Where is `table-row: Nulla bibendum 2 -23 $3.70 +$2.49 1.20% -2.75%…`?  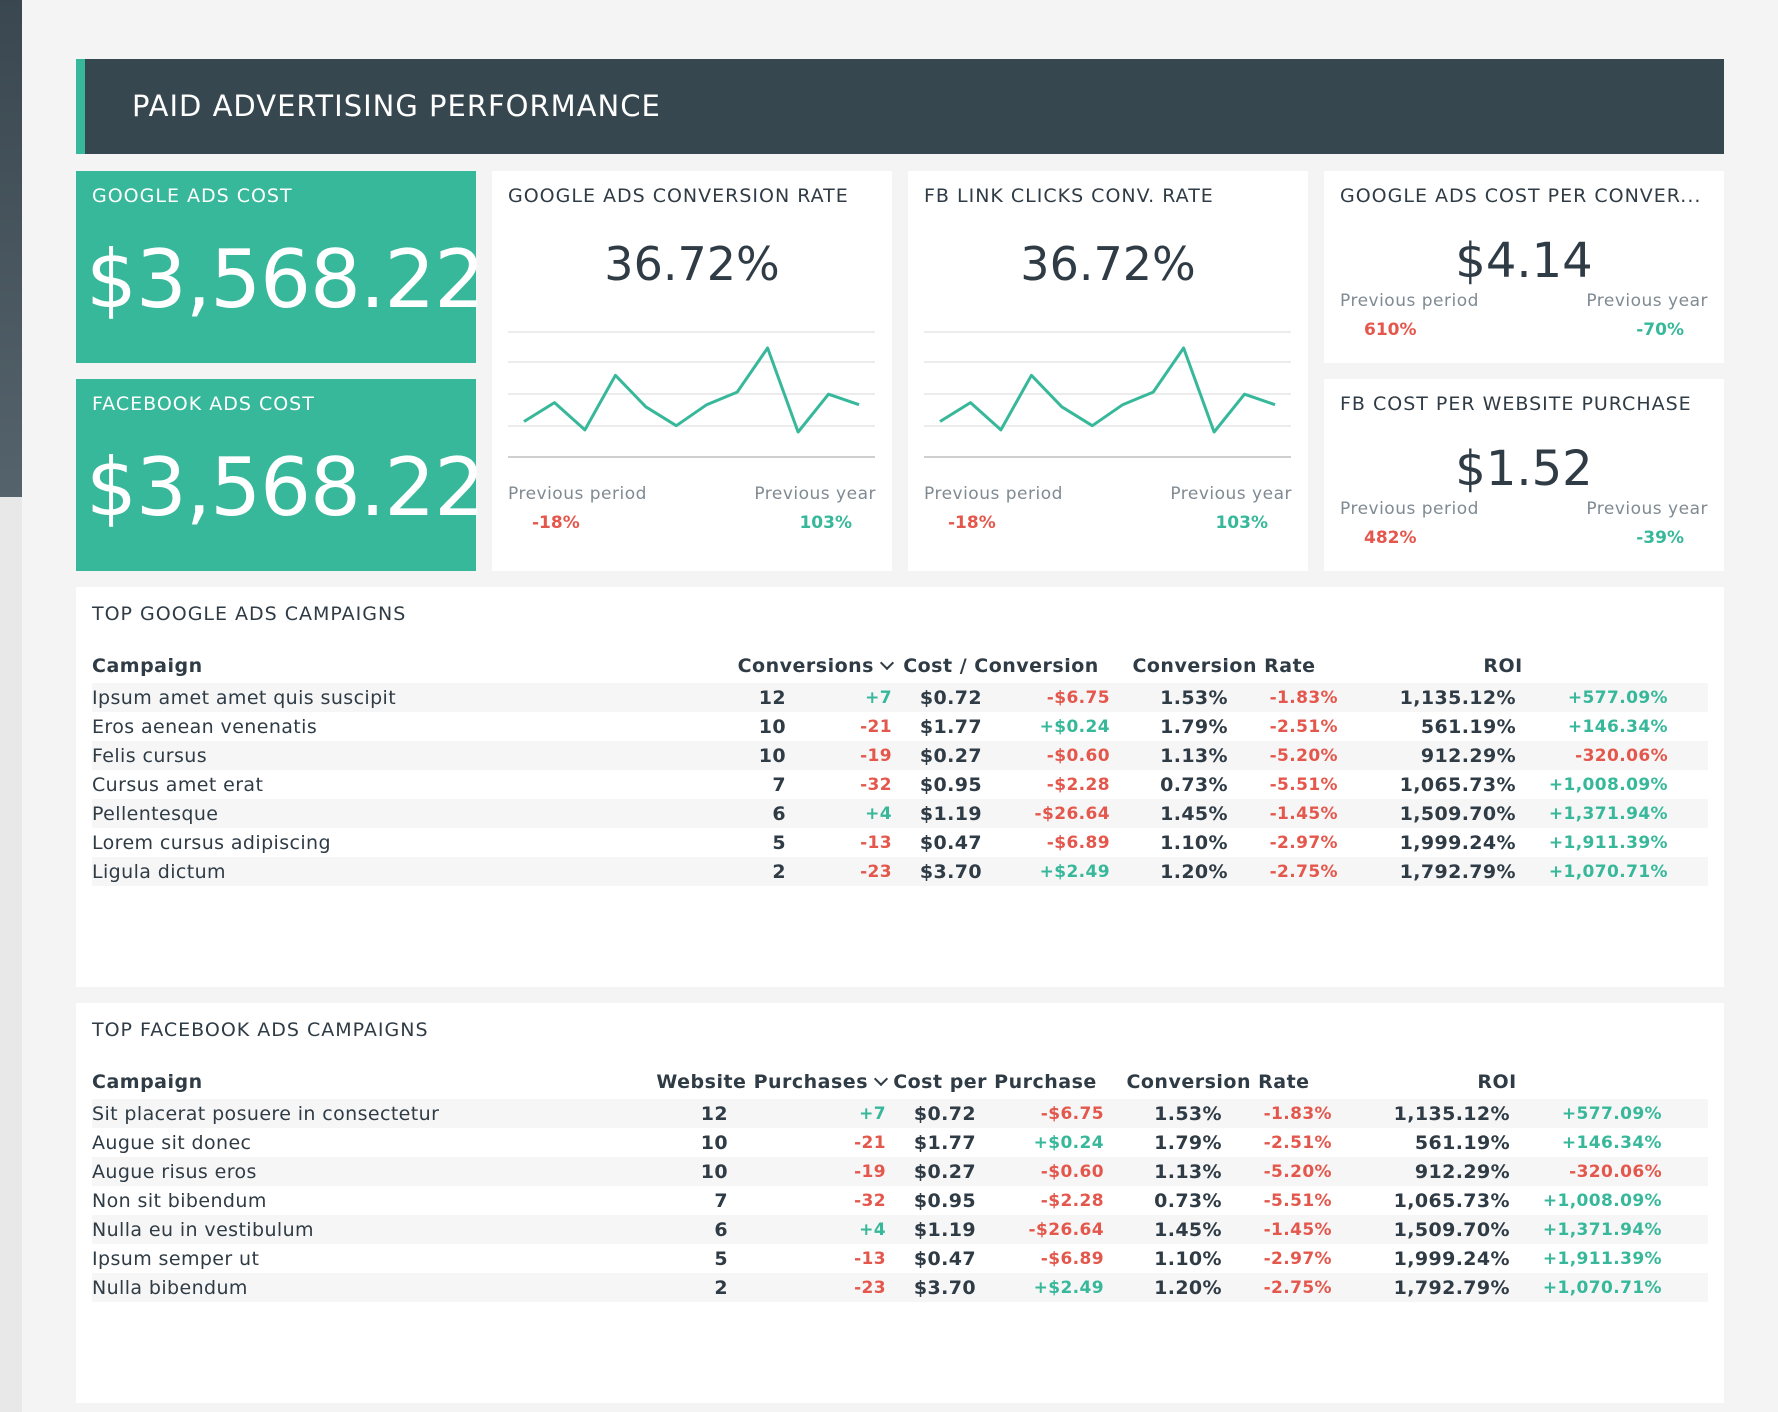
table-row: Nulla bibendum 2 -23 $3.70 +$2.49 1.20% -2.75%… is located at coordinates (900, 1287).